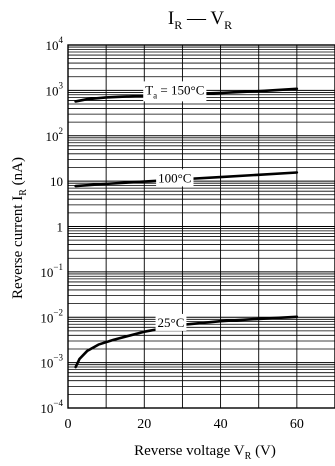 This screenshot has width=335, height=466. What do you see at coordinates (51, 362) in the screenshot?
I see `y-tick-label: 10⁻³` at bounding box center [51, 362].